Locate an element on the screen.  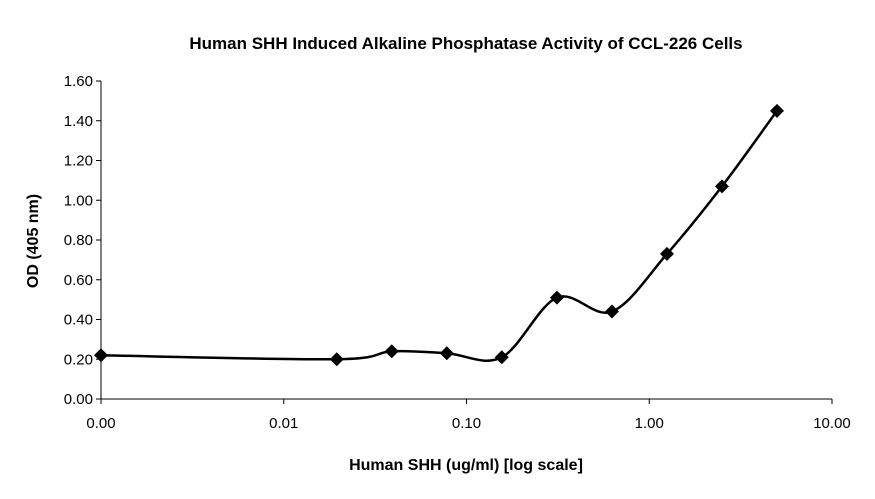
x-tick-label: 1.00 is located at coordinates (649, 423).